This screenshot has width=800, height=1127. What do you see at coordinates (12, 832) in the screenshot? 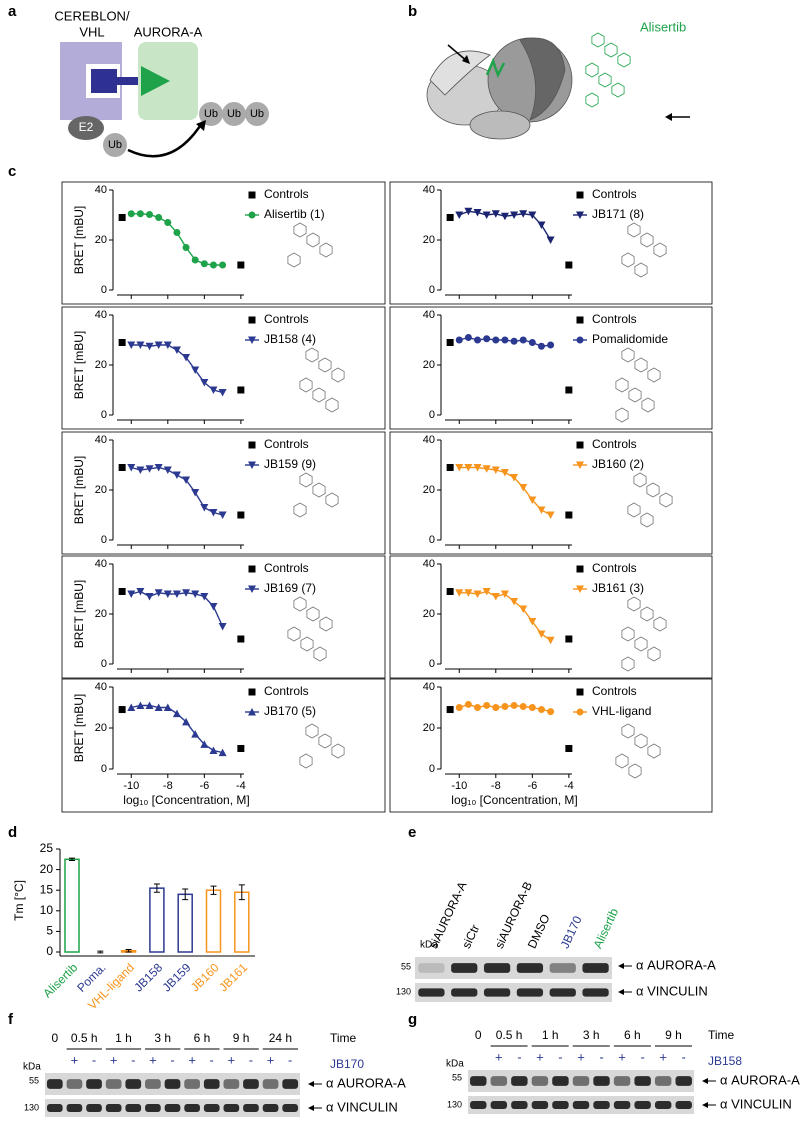
I see `panel-label: d` at bounding box center [12, 832].